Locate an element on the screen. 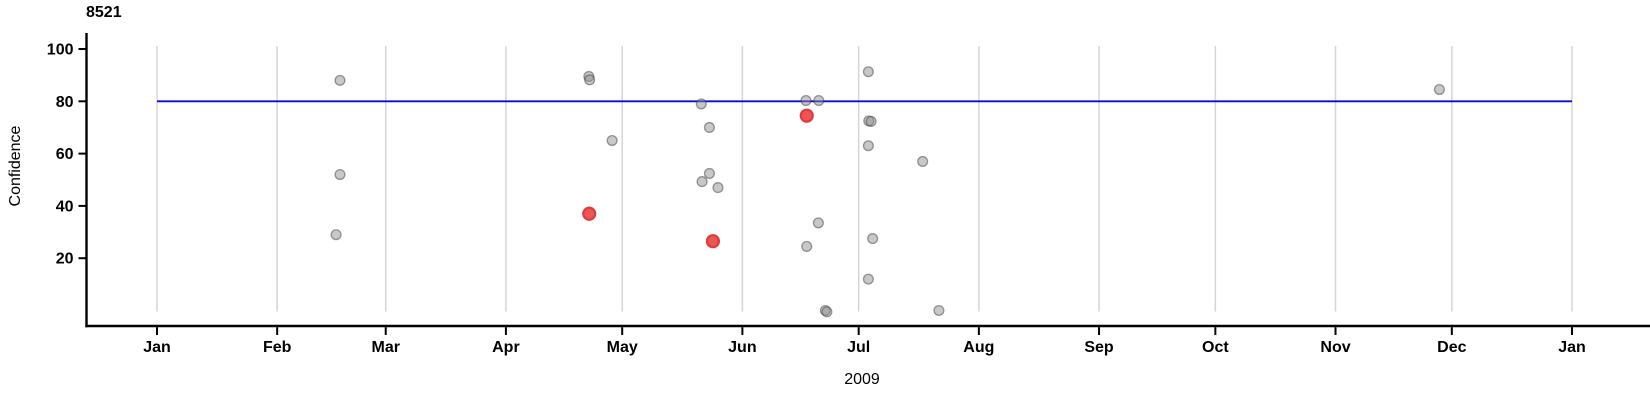 This screenshot has height=400, width=1650. x-tick-label: Mar is located at coordinates (385, 347).